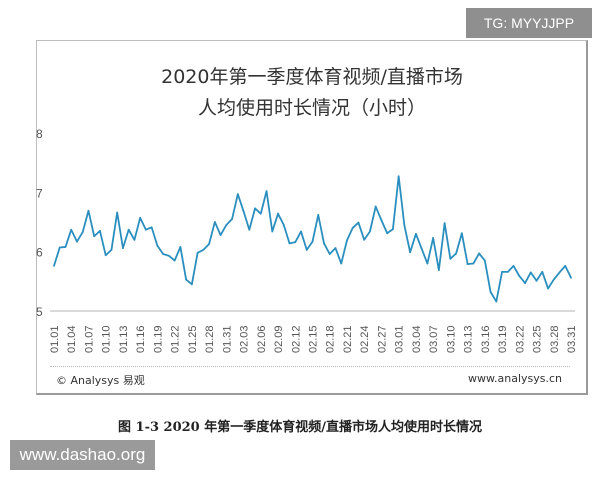  I want to click on channel-badge: TG: MYYJJPP, so click(529, 23).